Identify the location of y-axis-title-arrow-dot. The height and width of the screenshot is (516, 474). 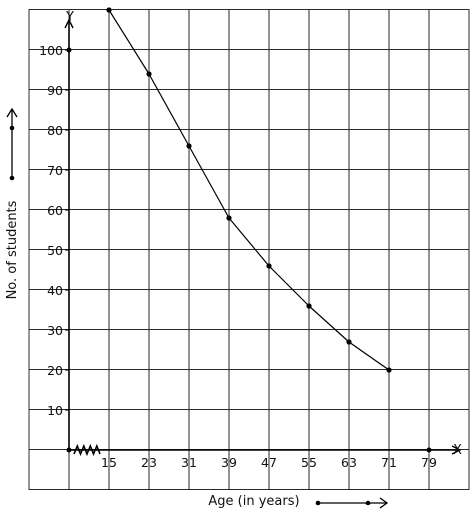
(12, 128).